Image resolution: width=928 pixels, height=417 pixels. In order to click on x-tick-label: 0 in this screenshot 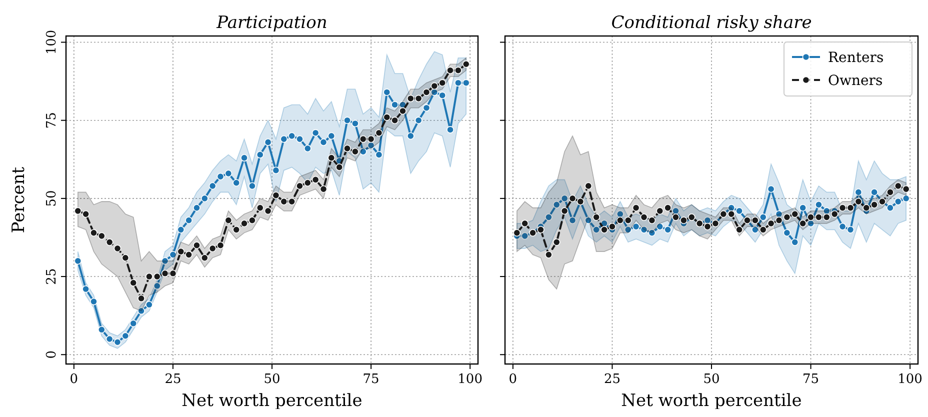, I will do `click(513, 379)`.